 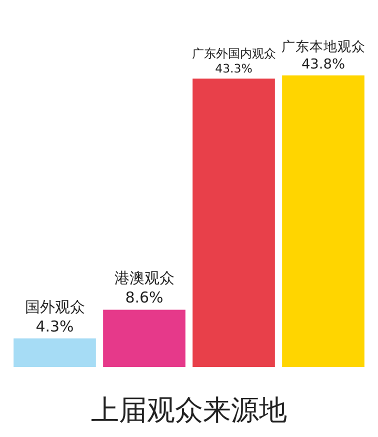 I want to click on data-label: 8.6%, so click(x=144, y=297).